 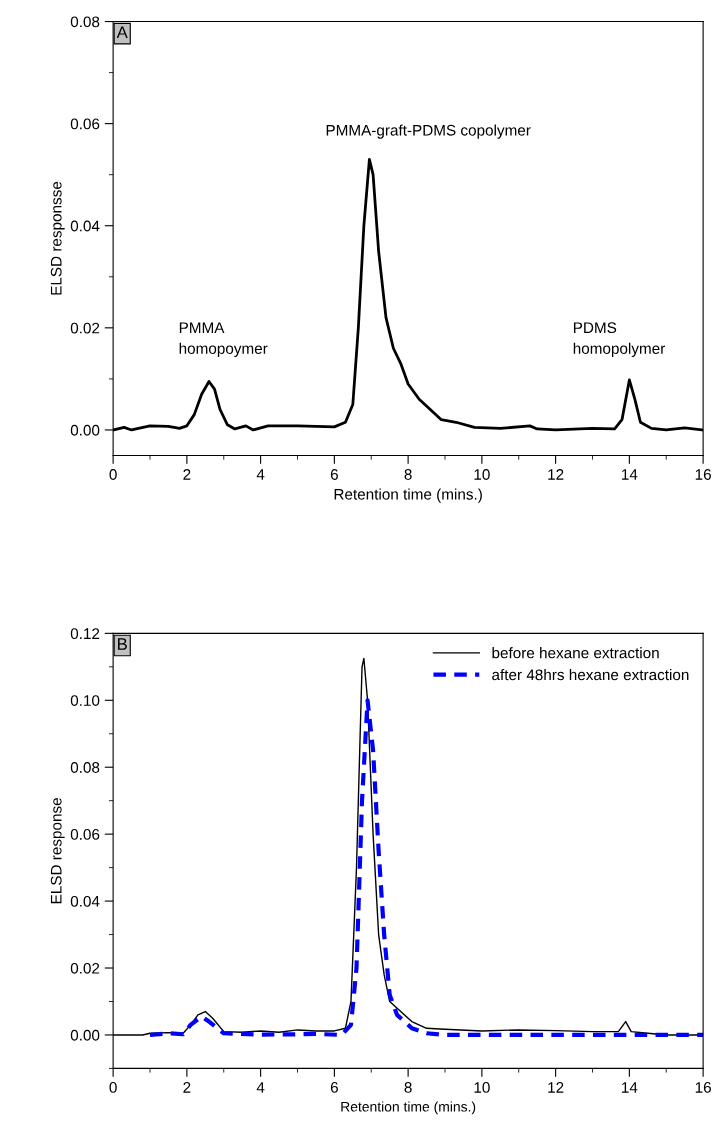 What do you see at coordinates (57, 238) in the screenshot?
I see `y-axis-title: ELSD responsse` at bounding box center [57, 238].